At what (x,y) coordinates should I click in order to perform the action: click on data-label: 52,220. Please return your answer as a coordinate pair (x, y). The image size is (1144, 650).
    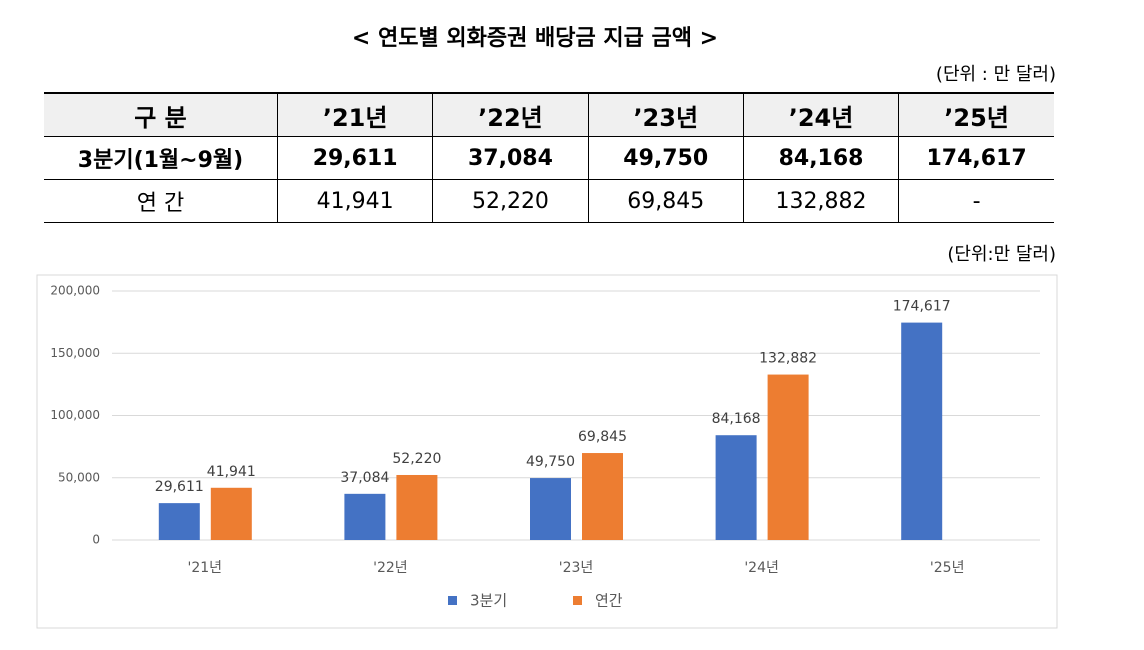
    Looking at the image, I should click on (416, 459).